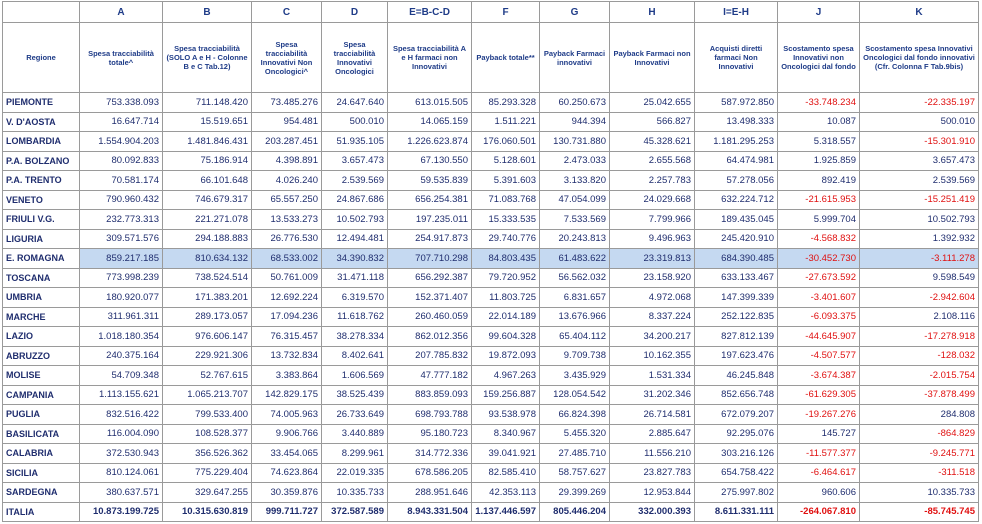 The image size is (982, 524). What do you see at coordinates (490, 12) in the screenshot?
I see `letters-row: A B C D E=B-C-D F G H I=E-H J K` at bounding box center [490, 12].